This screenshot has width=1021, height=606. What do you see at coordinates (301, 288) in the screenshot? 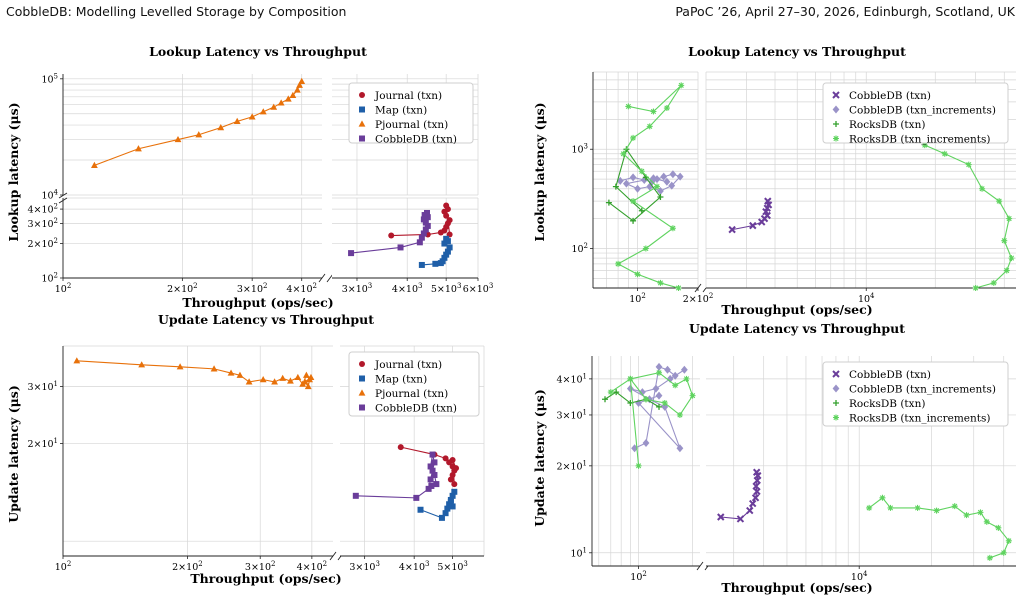
I see `x-tick-label: 4×102` at bounding box center [301, 288].